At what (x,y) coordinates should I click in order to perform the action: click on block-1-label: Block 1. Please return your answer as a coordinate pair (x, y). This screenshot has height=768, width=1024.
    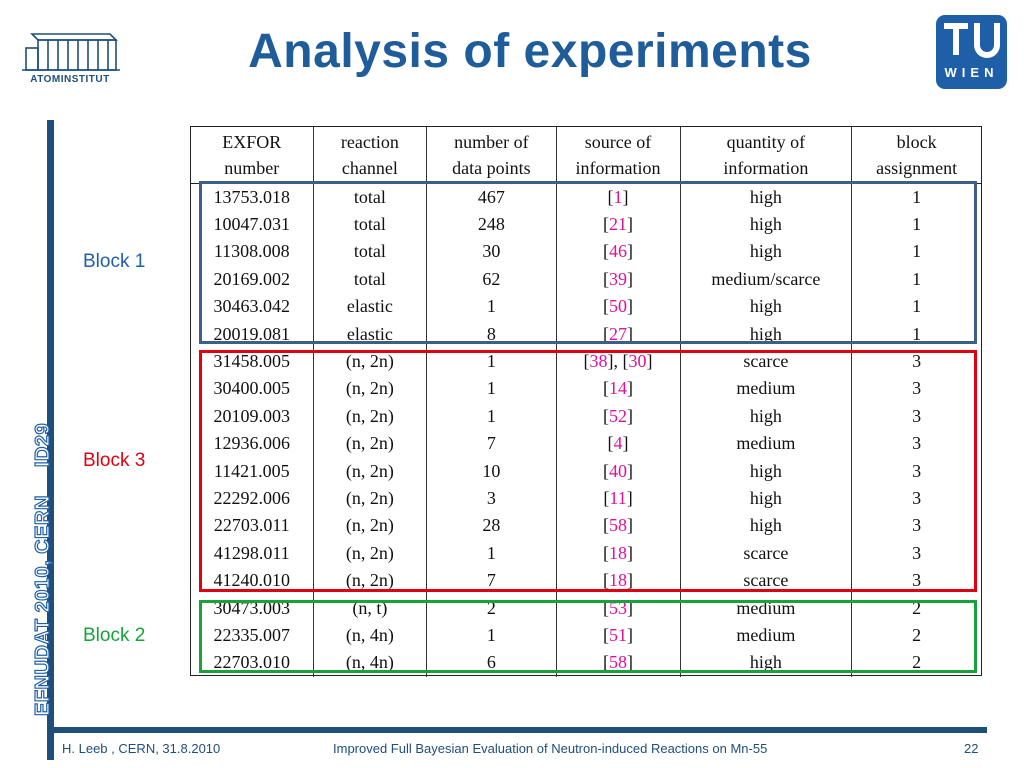
    Looking at the image, I should click on (114, 261).